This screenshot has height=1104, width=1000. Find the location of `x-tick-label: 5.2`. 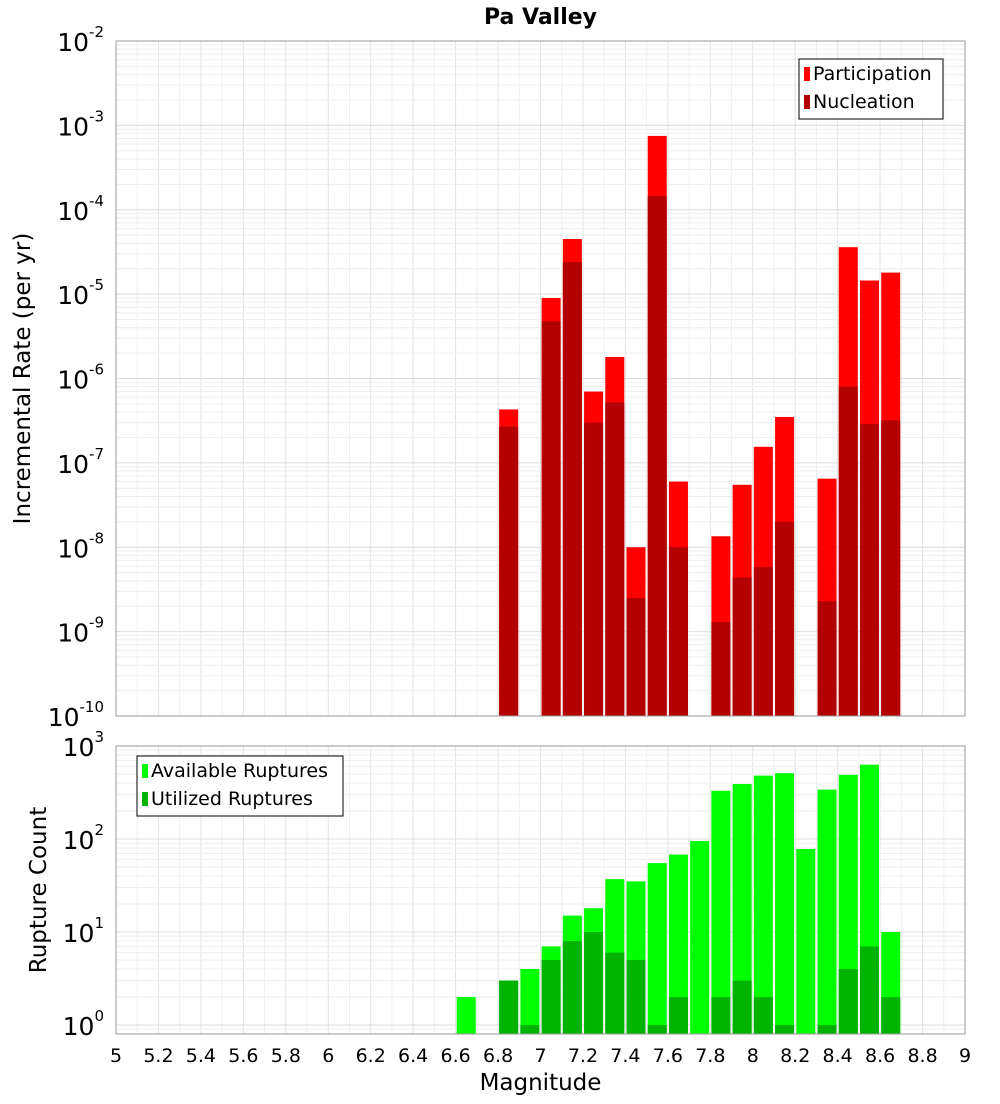

x-tick-label: 5.2 is located at coordinates (158, 1056).